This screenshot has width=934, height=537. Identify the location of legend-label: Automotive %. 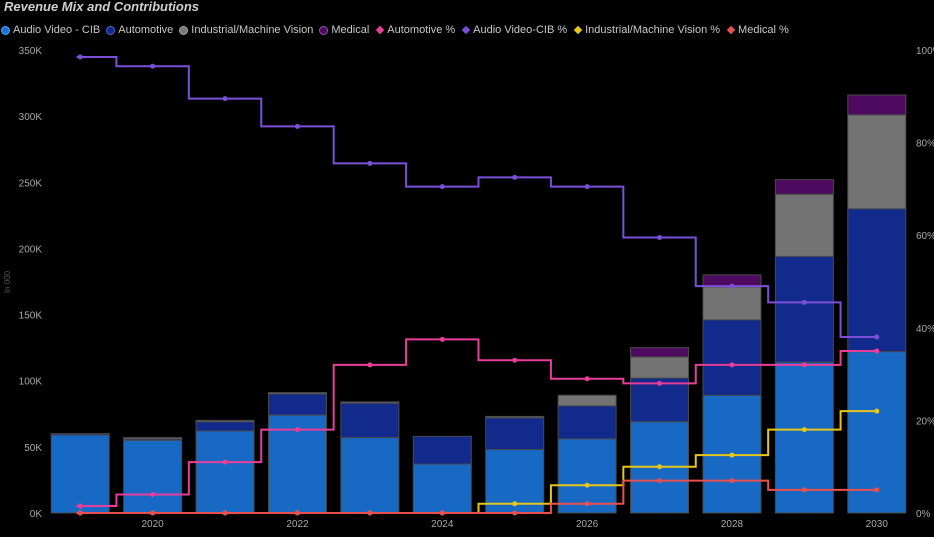
(421, 30).